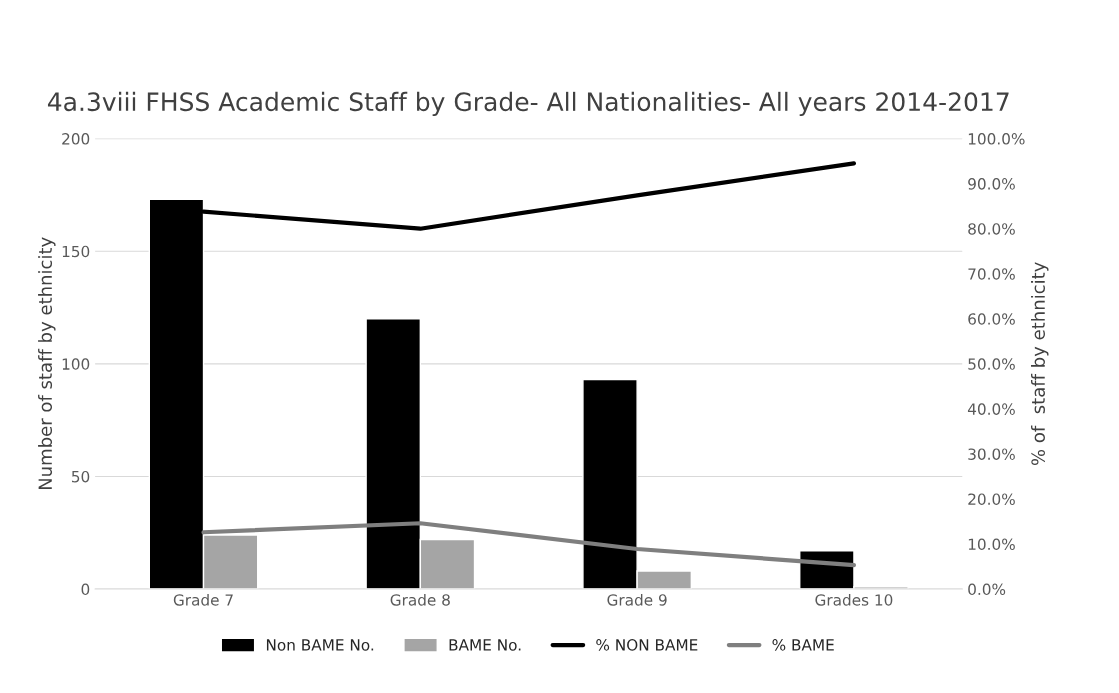 Image resolution: width=1119 pixels, height=693 pixels. I want to click on x-tick-label: Grade 9, so click(637, 599).